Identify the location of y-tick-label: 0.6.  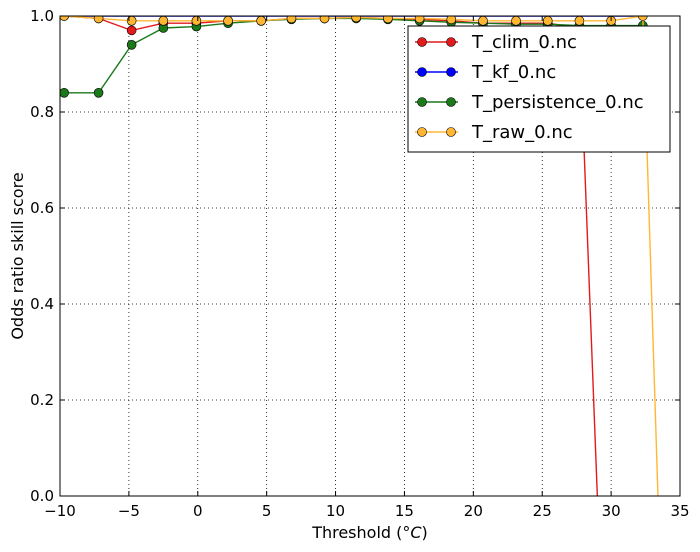
(42, 208).